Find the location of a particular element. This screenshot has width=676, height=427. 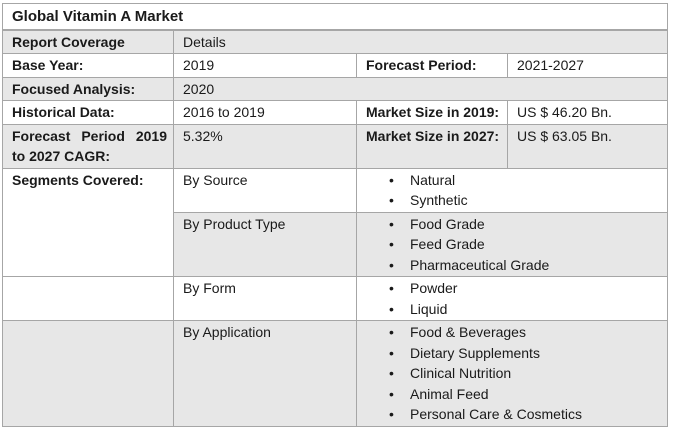

segment-group-form: By Form is located at coordinates (265, 298).